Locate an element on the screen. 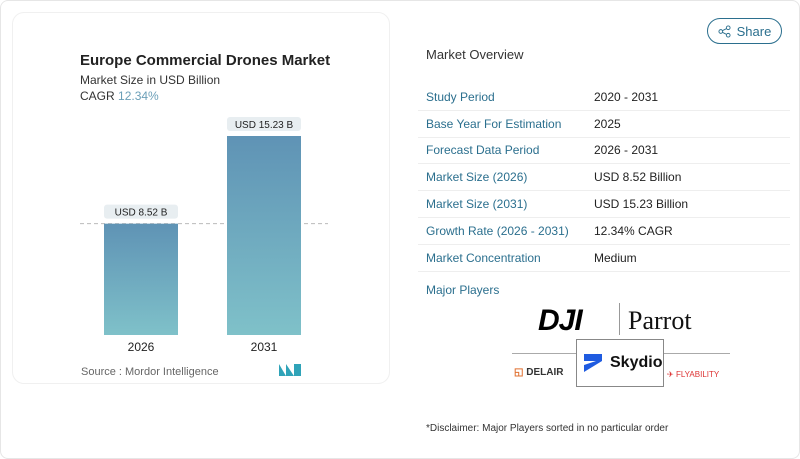 Image resolution: width=800 pixels, height=459 pixels. row-label: Market Size (2026) is located at coordinates (477, 177).